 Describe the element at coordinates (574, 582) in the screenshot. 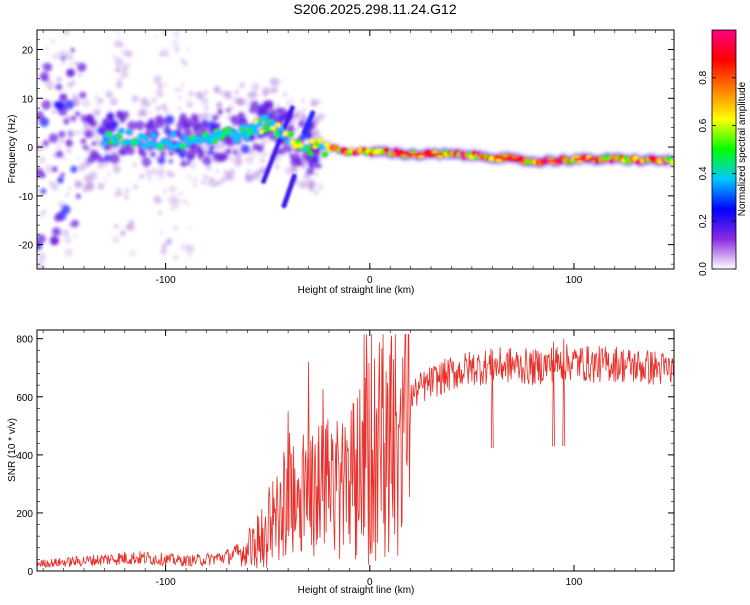

I see `snr-x-tick-label: 100` at that location.